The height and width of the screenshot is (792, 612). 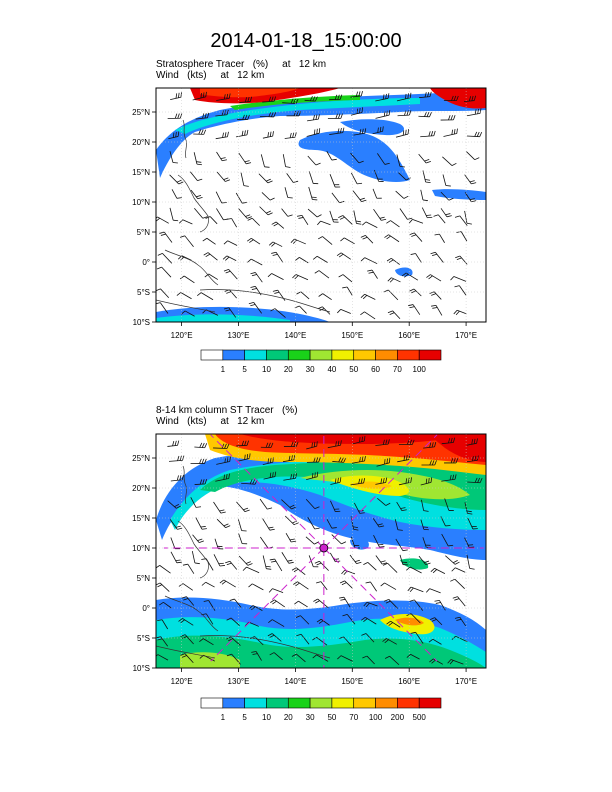 I want to click on lon-tick-label: 130°E, so click(x=239, y=335).